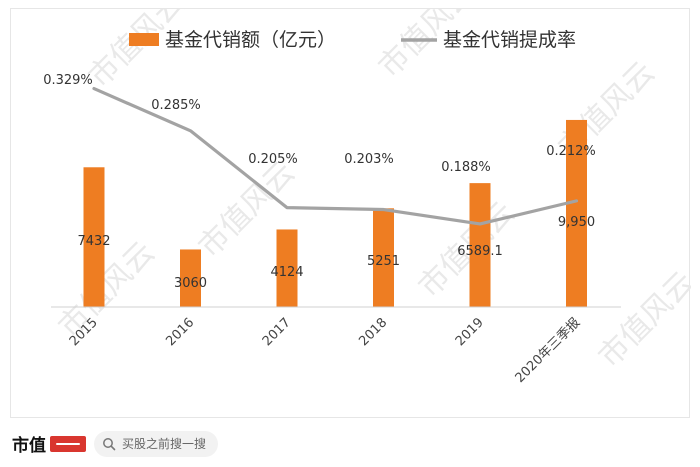  Describe the element at coordinates (164, 444) in the screenshot. I see `search-text: 买股之前搜一搜` at that location.